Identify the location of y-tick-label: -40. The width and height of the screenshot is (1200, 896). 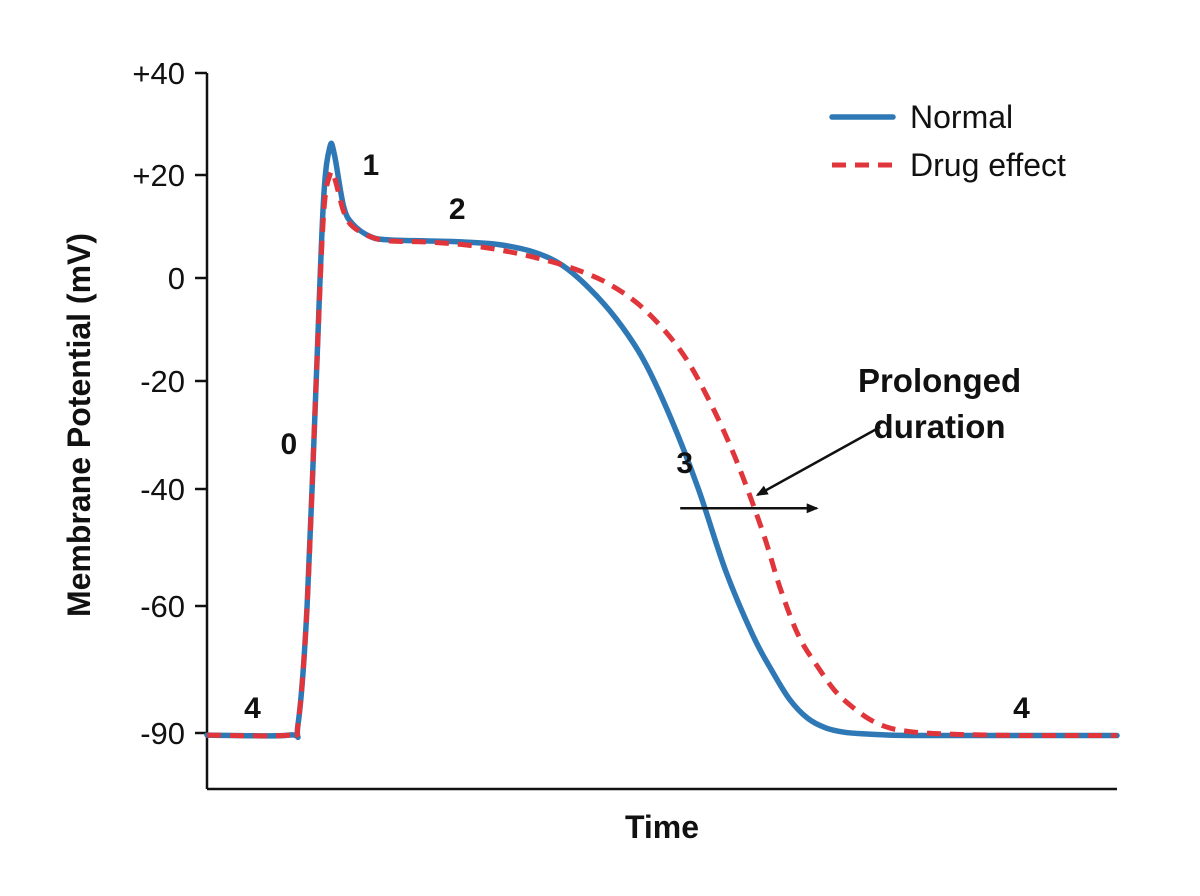
(162, 489).